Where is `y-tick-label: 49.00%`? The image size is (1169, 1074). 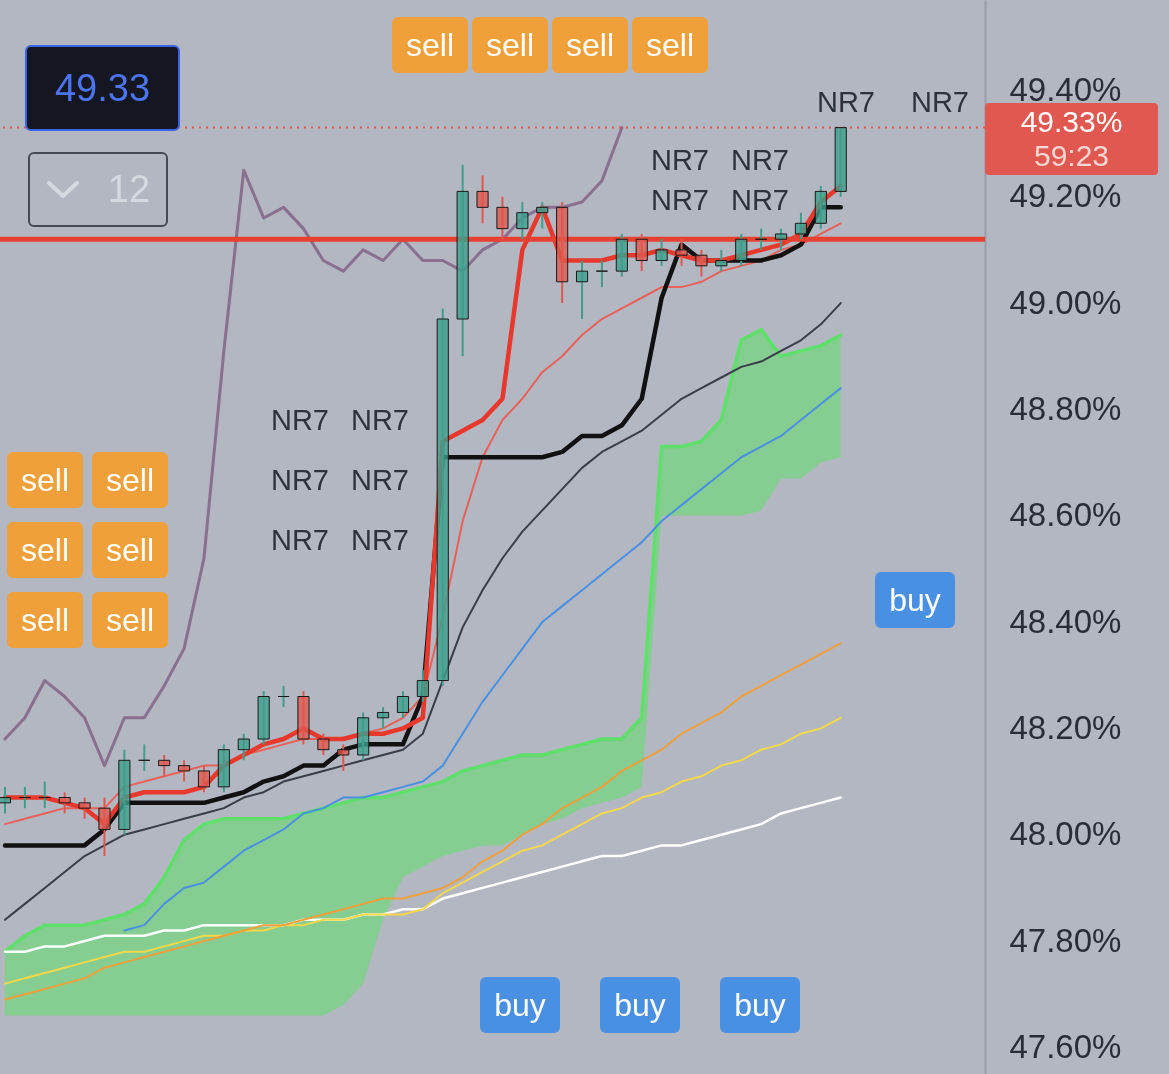 y-tick-label: 49.00% is located at coordinates (1065, 302).